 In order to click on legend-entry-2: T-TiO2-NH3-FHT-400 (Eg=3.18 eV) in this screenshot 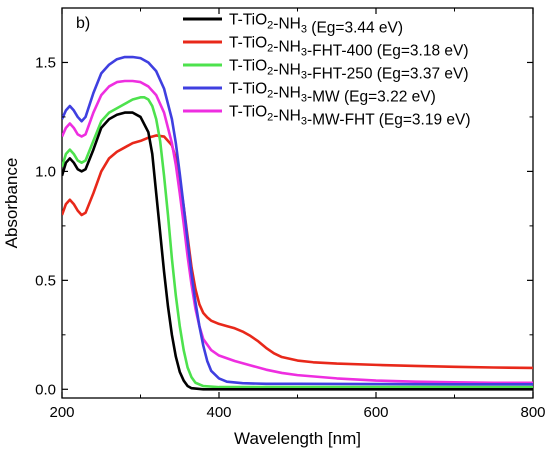, I will do `click(349, 47)`.